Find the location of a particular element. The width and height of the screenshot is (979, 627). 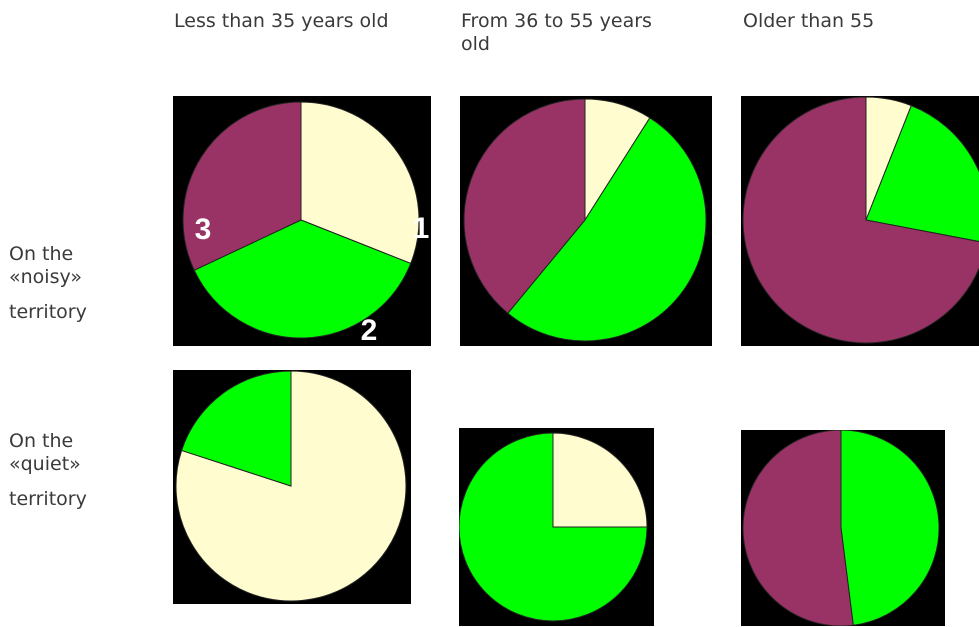

slice-label-3: 3 is located at coordinates (203, 229).